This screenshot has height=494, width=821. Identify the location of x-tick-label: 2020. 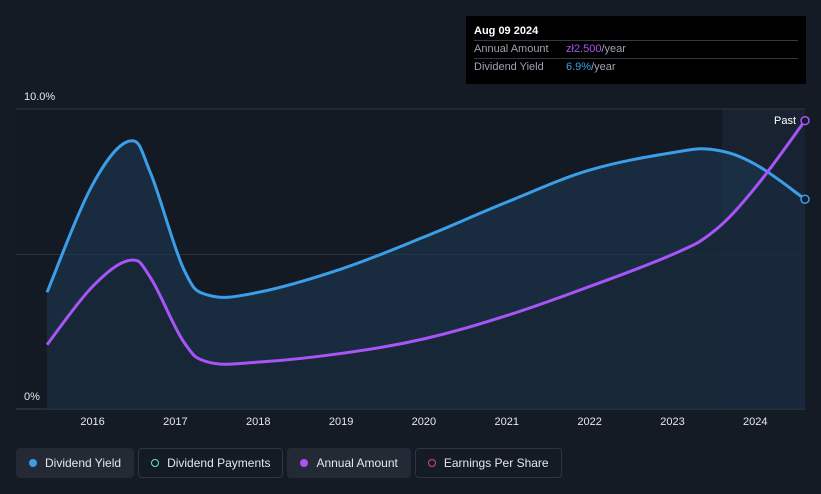
(424, 422).